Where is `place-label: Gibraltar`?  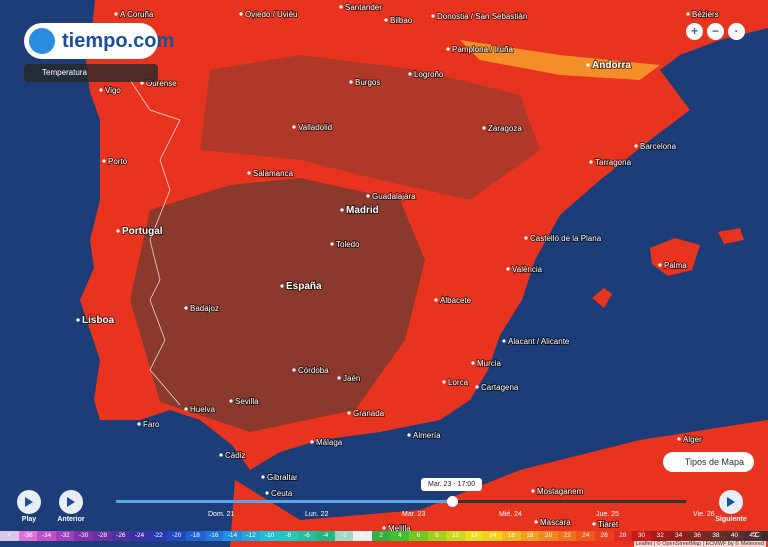 place-label: Gibraltar is located at coordinates (282, 477).